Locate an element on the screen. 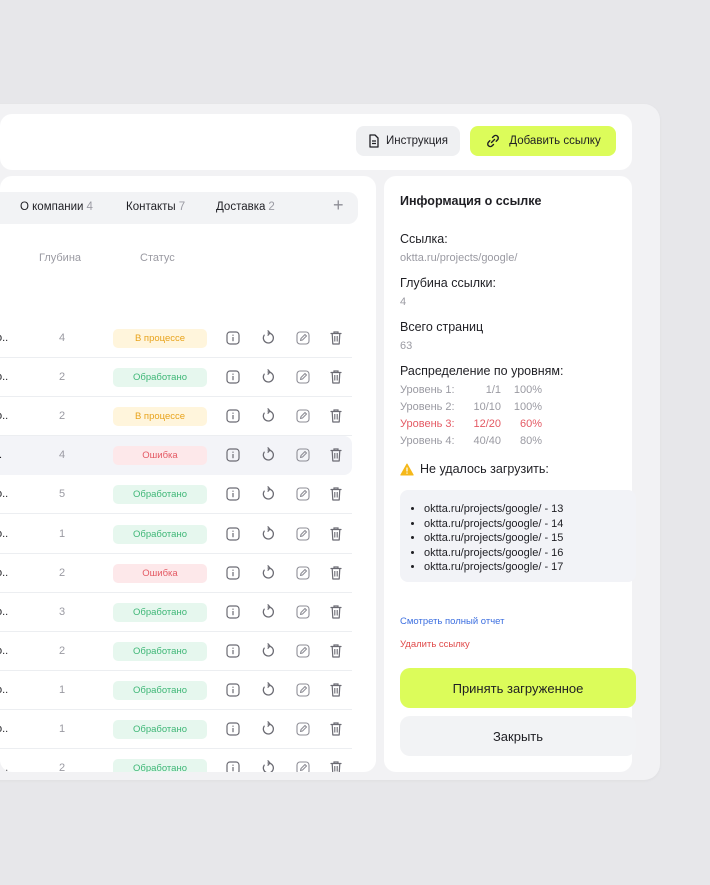 The height and width of the screenshot is (885, 710). failed-item: oktta.ru/projects/google/ - 15 is located at coordinates (530, 538).